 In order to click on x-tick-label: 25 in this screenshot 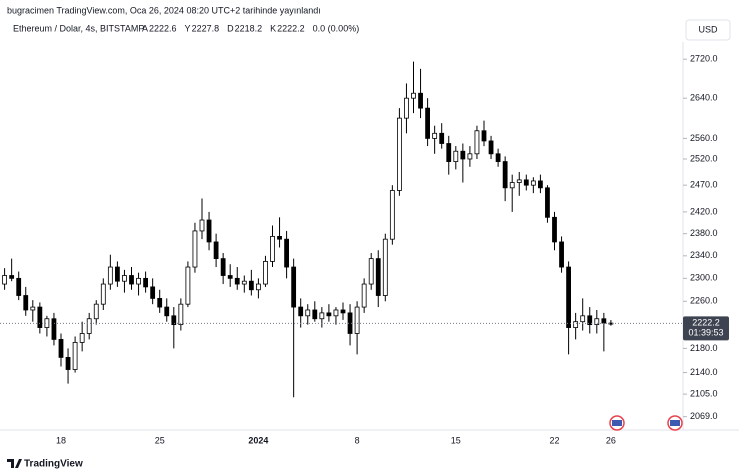, I will do `click(160, 440)`.